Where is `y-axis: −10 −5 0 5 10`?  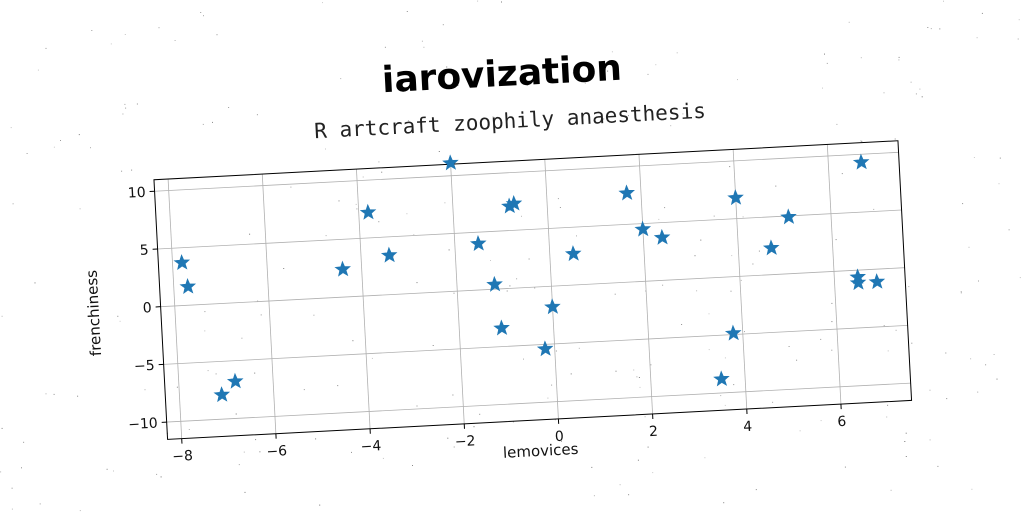
y-axis: −10 −5 0 5 10 is located at coordinates (147, 309).